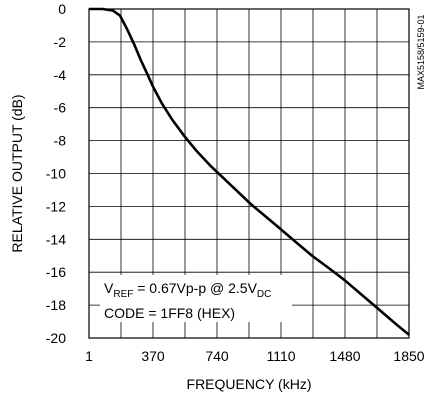 This screenshot has width=432, height=397. What do you see at coordinates (187, 290) in the screenshot?
I see `annotation-line-1: VREF = 0.67Vp-p @ 2.5VDC` at bounding box center [187, 290].